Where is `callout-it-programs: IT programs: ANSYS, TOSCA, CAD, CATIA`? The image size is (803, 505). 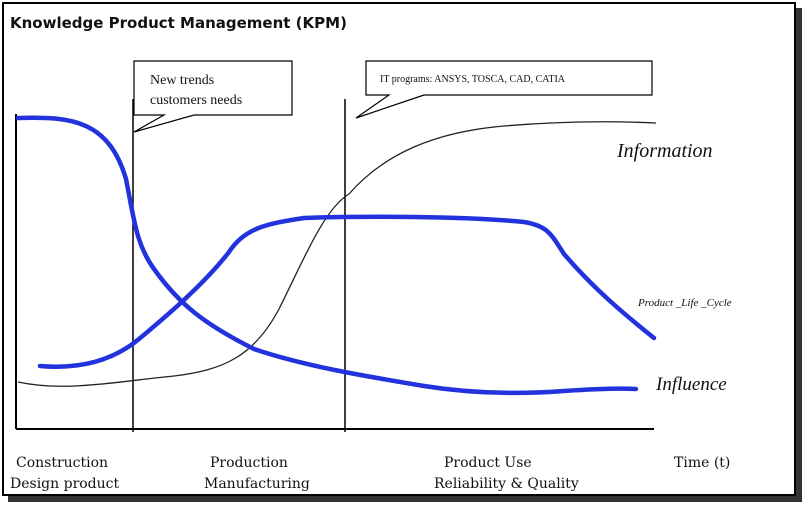 callout-it-programs: IT programs: ANSYS, TOSCA, CAD, CATIA is located at coordinates (504, 89).